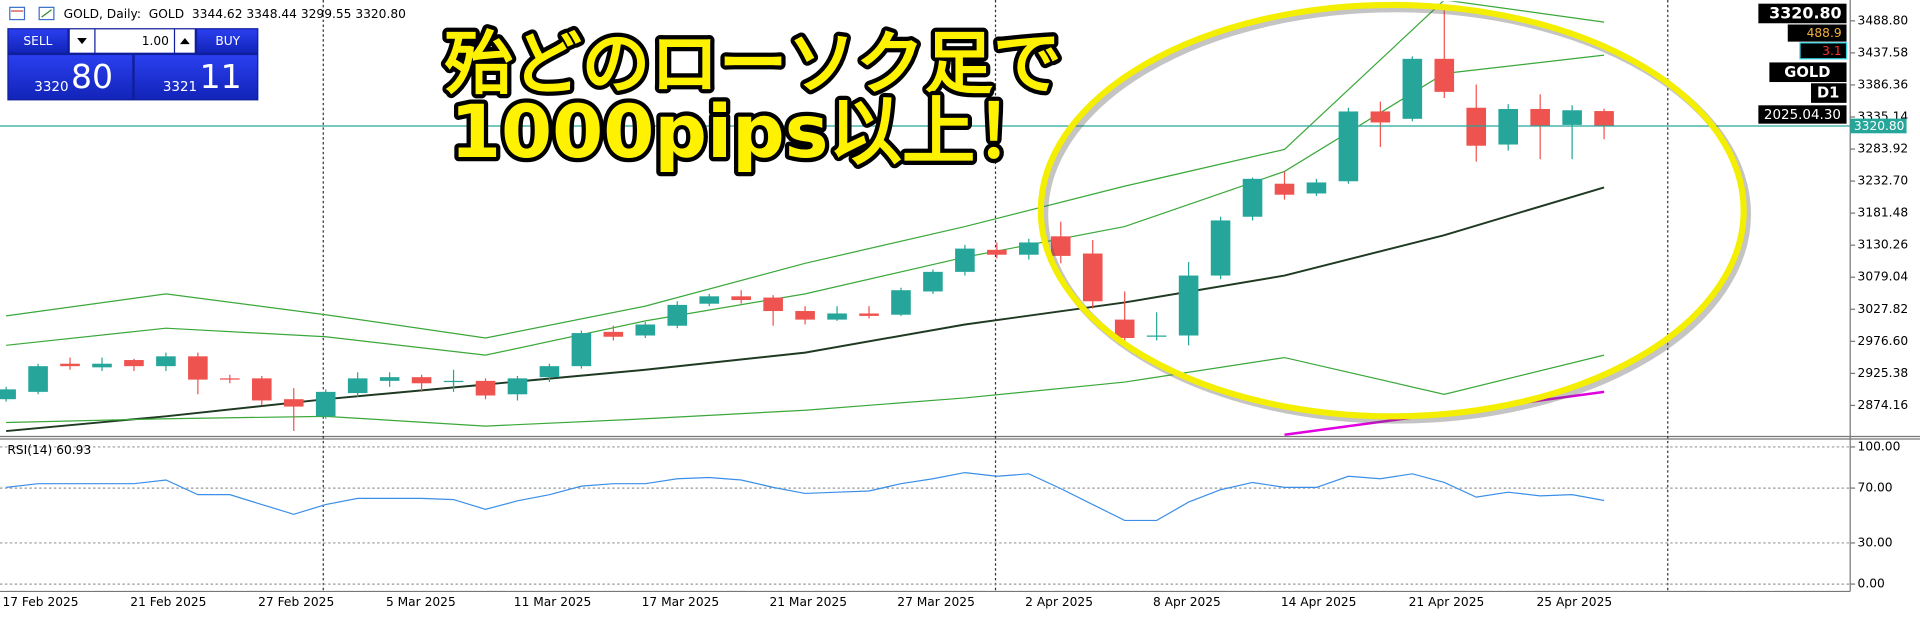  I want to click on x-tick-label: 17 Mar 2025, so click(681, 602).